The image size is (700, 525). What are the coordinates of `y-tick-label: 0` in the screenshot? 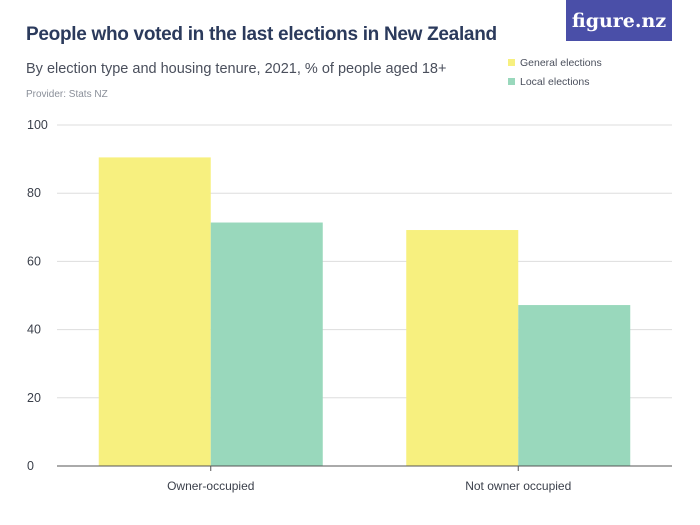 It's located at (30, 466).